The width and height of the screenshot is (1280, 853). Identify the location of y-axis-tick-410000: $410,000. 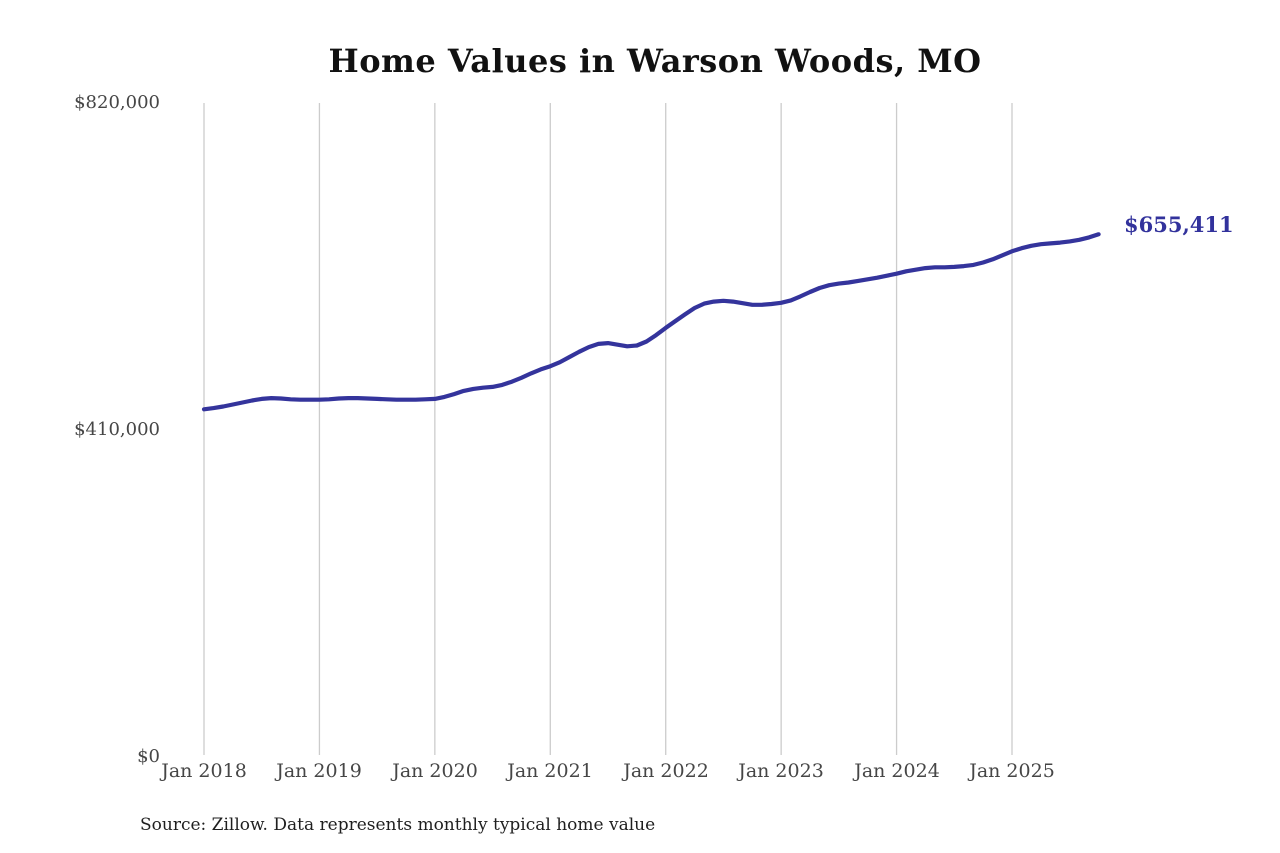
(117, 429).